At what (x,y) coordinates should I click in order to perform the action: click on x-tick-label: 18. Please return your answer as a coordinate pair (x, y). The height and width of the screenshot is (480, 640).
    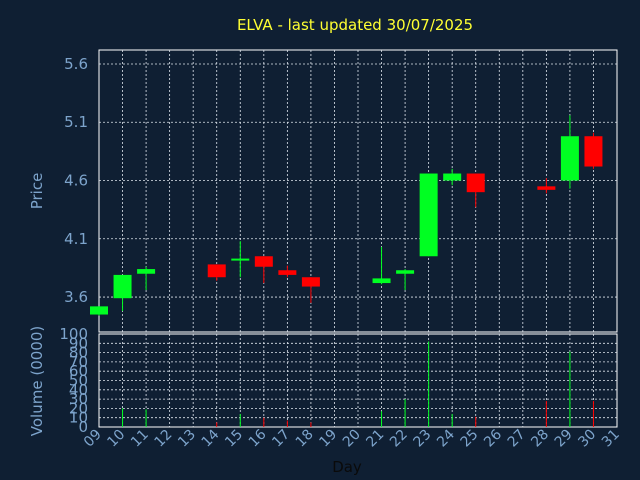
    Looking at the image, I should click on (305, 439).